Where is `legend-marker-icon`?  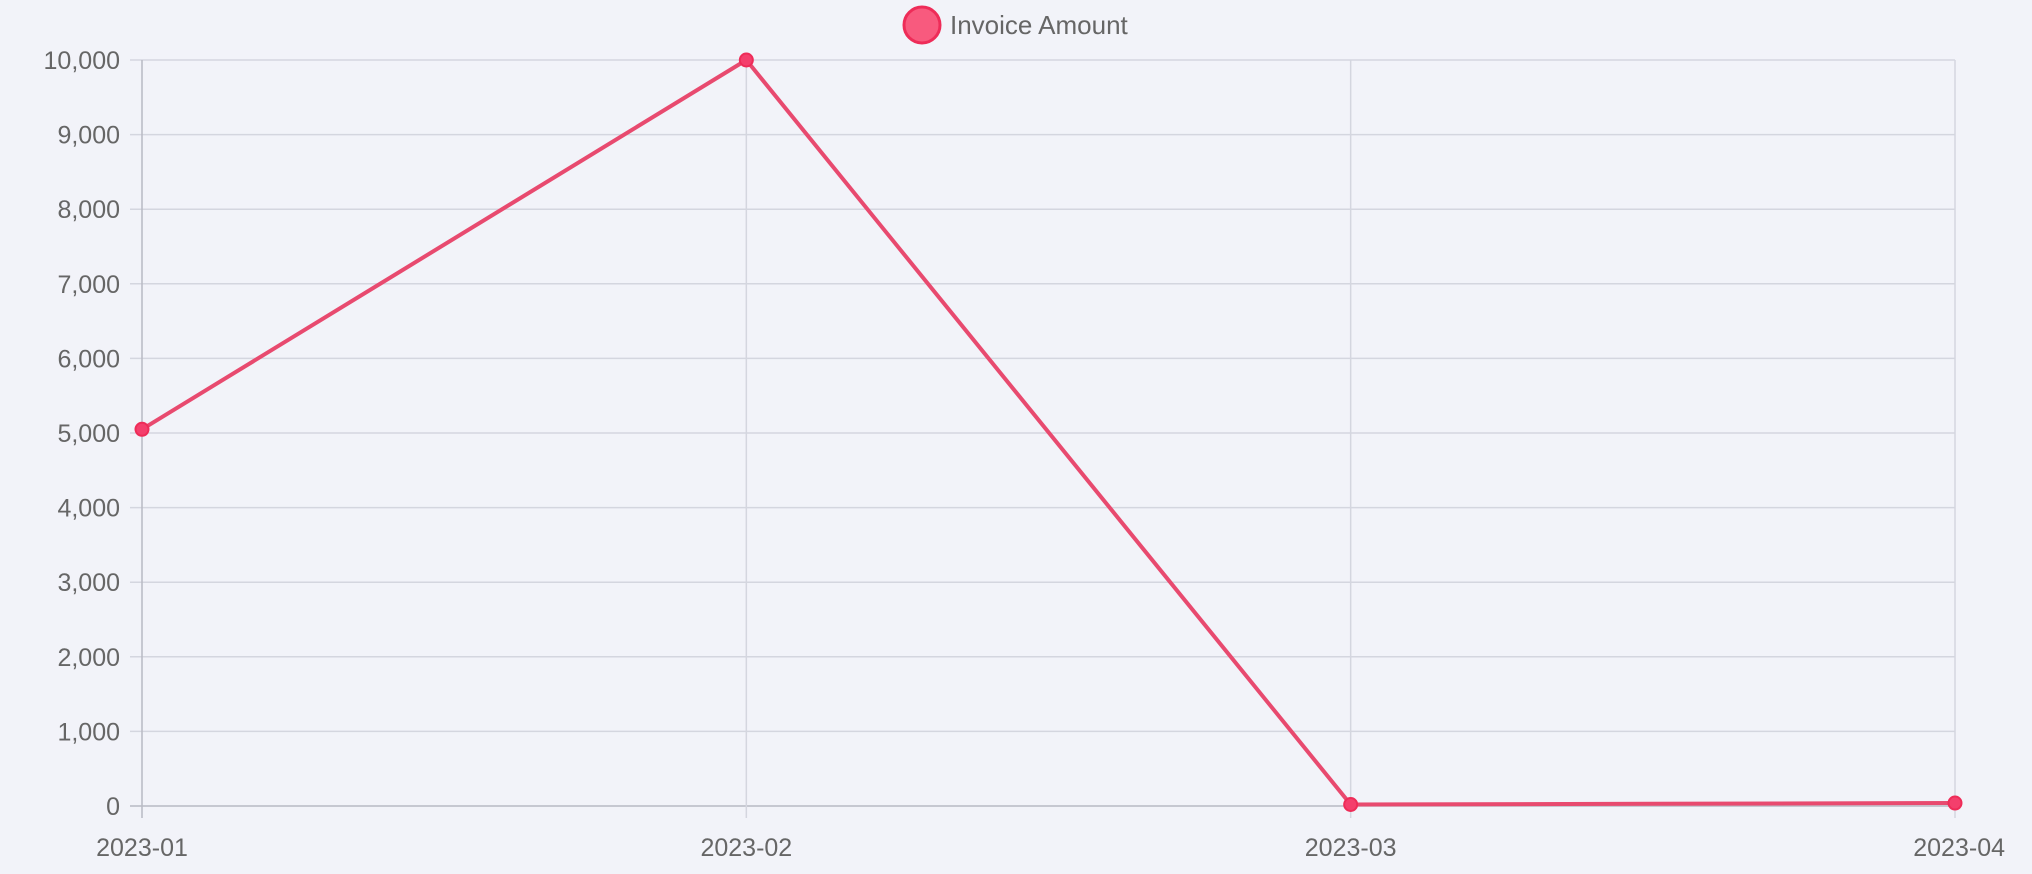 legend-marker-icon is located at coordinates (922, 25).